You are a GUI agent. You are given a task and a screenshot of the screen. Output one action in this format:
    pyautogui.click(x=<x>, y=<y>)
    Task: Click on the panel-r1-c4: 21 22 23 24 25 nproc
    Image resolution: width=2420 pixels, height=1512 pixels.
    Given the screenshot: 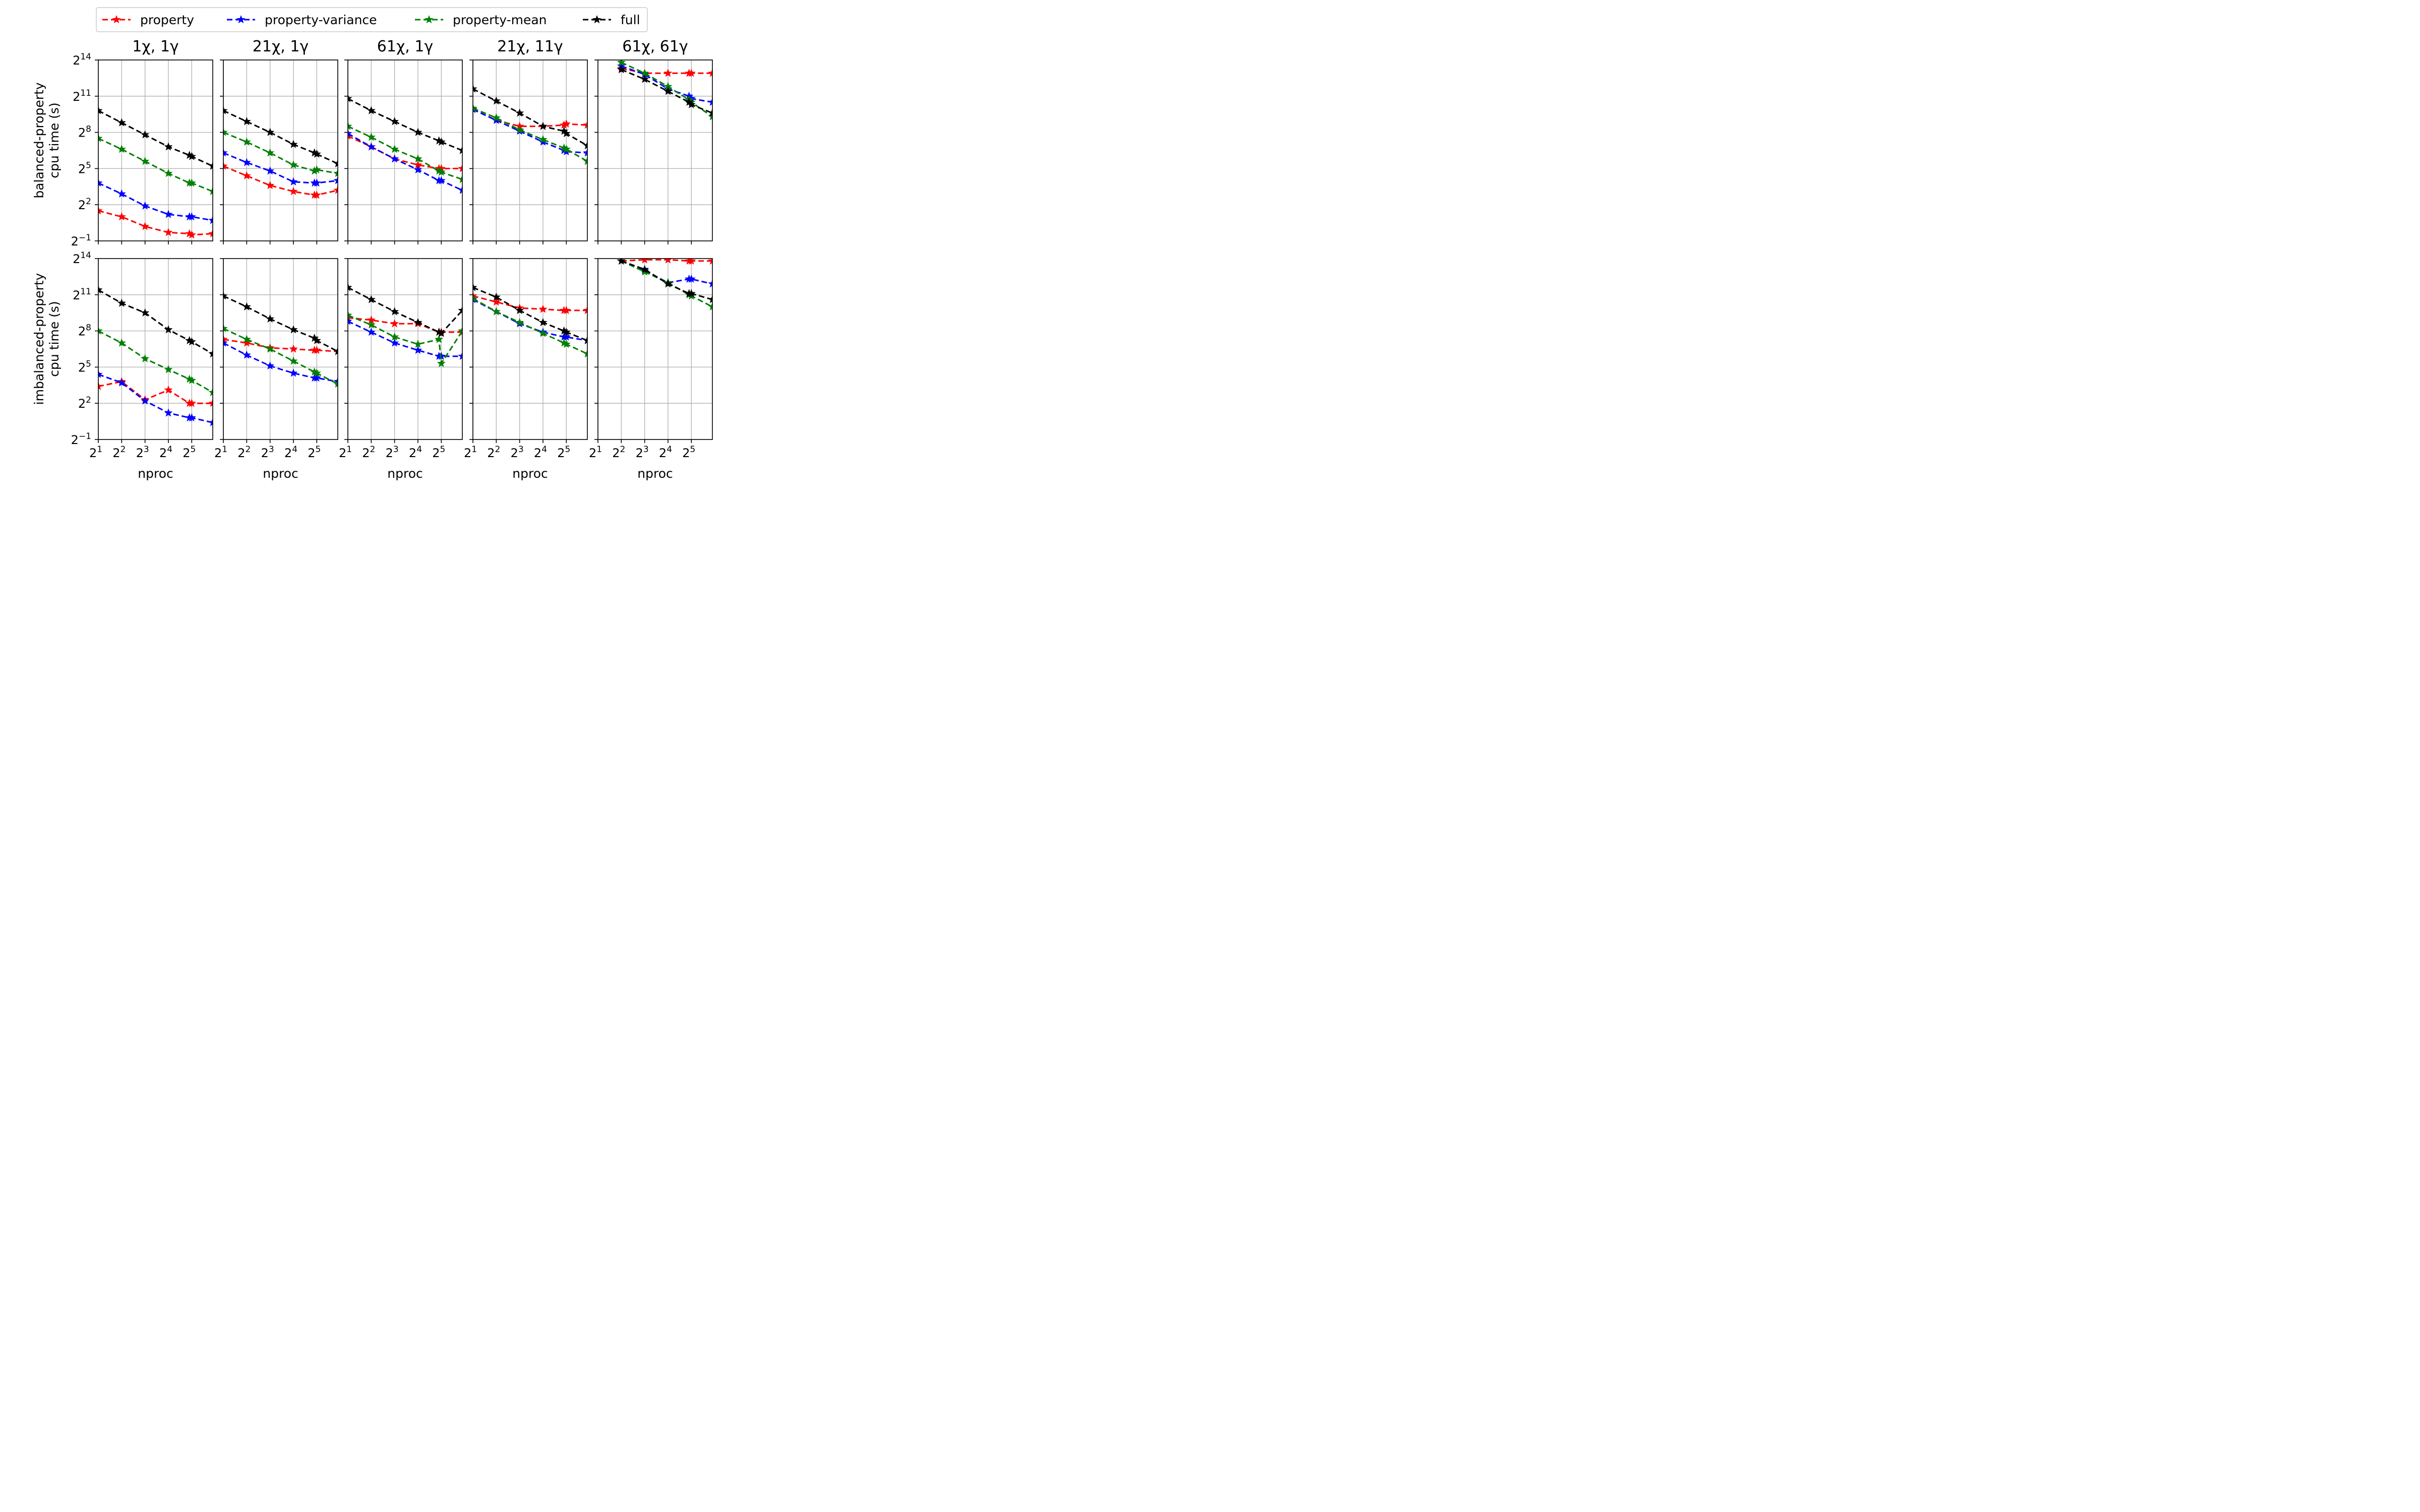 What is the action you would take?
    pyautogui.click(x=651, y=369)
    